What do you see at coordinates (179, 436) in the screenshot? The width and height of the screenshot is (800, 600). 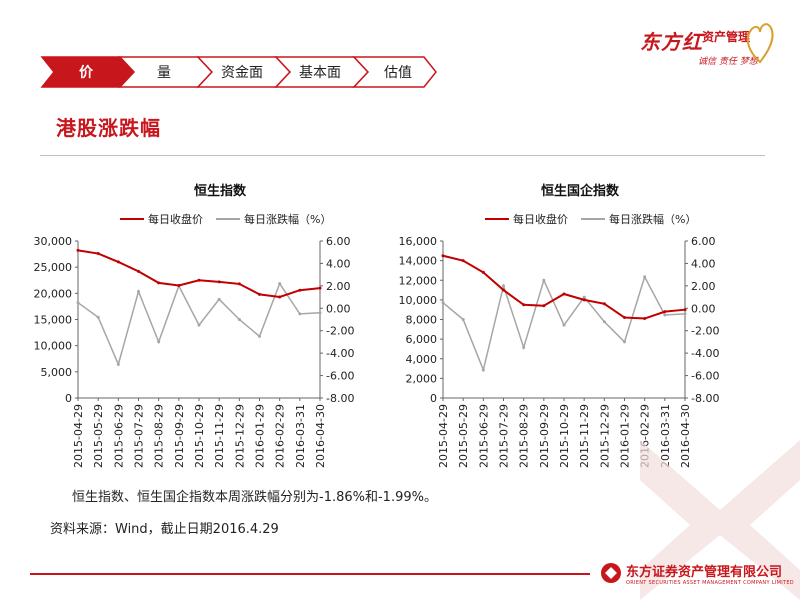 I see `x-tick-label: 2015-09-29` at bounding box center [179, 436].